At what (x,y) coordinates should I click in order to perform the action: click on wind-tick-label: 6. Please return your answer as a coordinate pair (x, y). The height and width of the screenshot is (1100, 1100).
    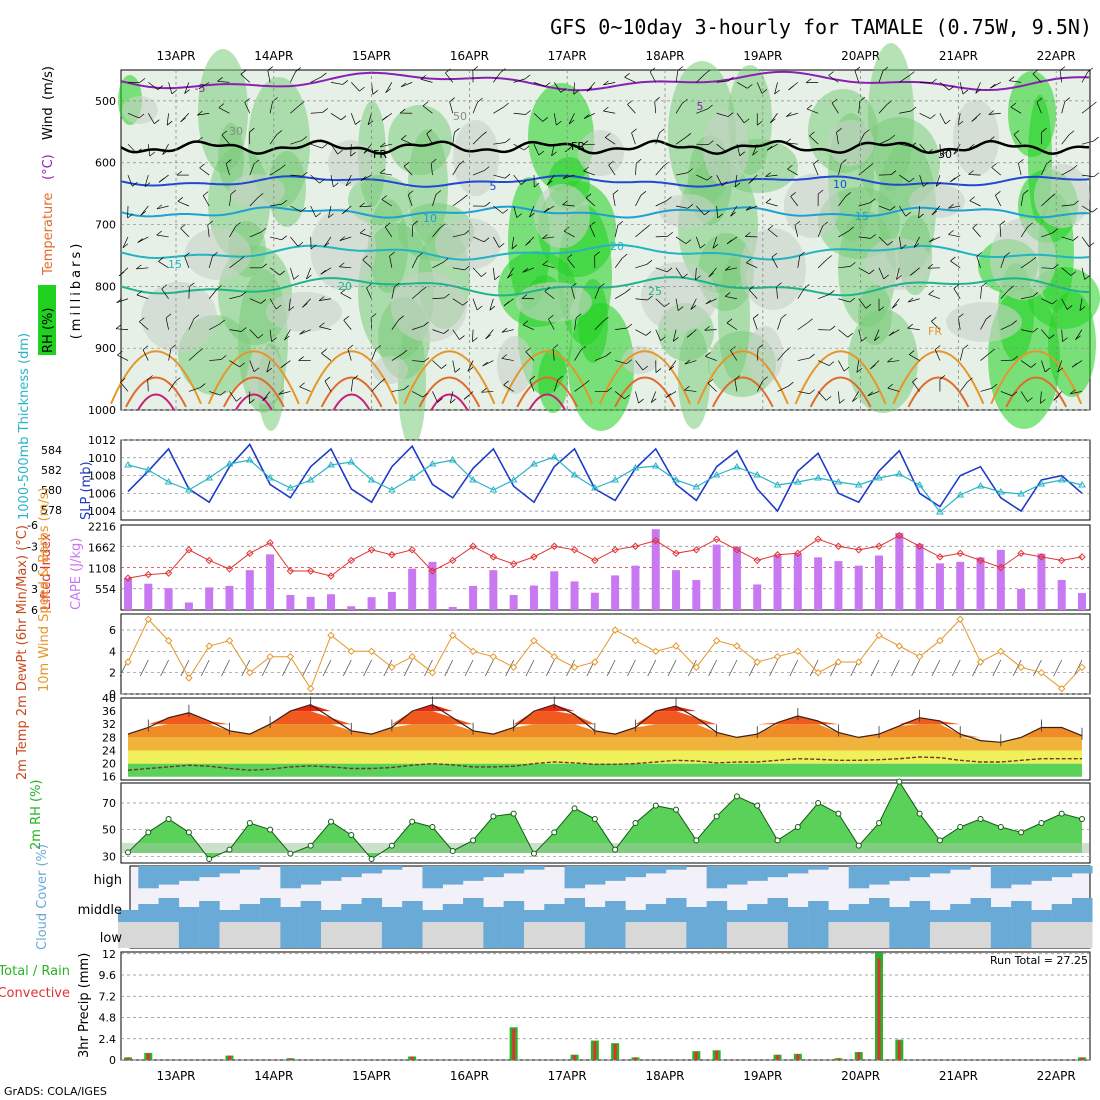
    Looking at the image, I should click on (112, 630).